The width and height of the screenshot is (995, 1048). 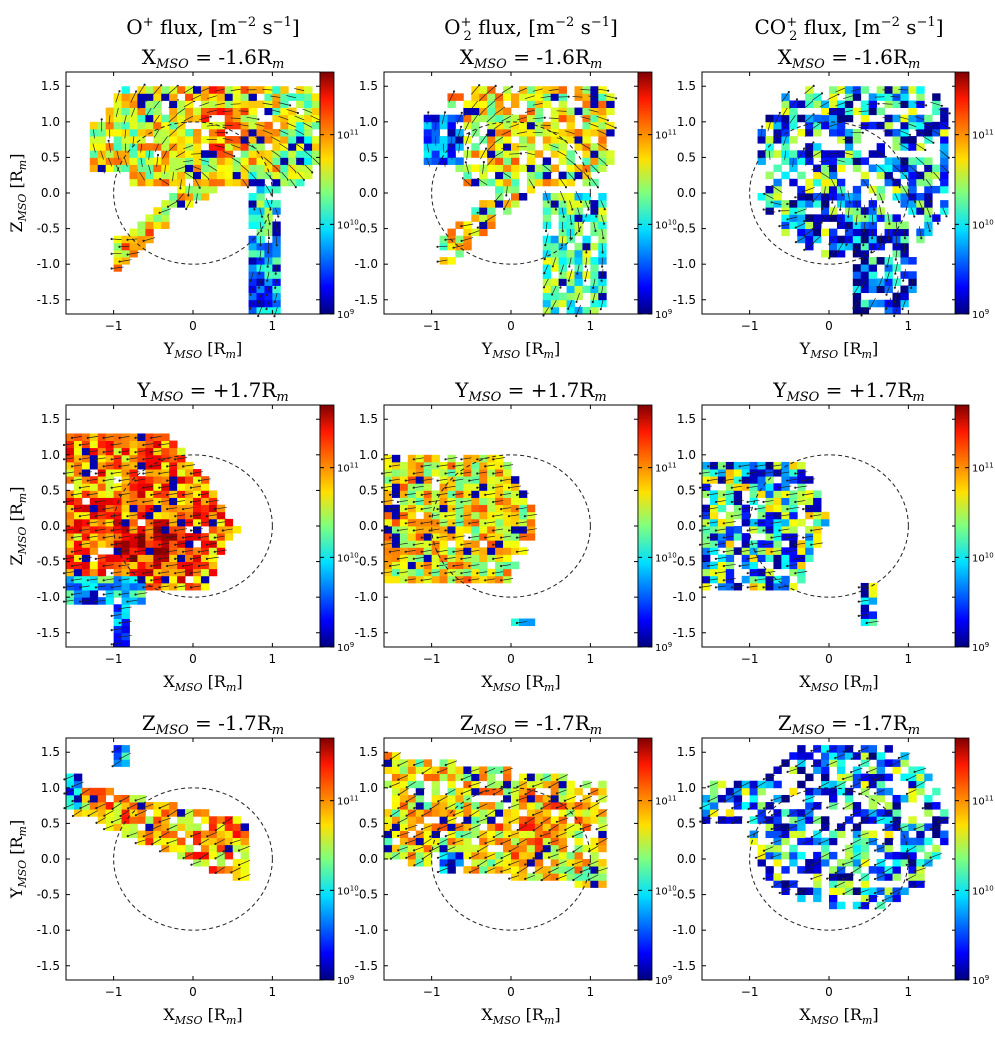 I want to click on heatmap-cells, so click(x=521, y=200).